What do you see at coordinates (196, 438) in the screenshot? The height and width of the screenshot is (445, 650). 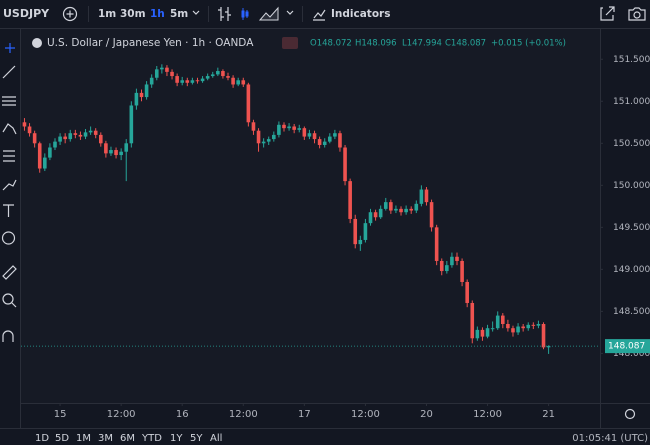 I see `range-button: 5Y` at bounding box center [196, 438].